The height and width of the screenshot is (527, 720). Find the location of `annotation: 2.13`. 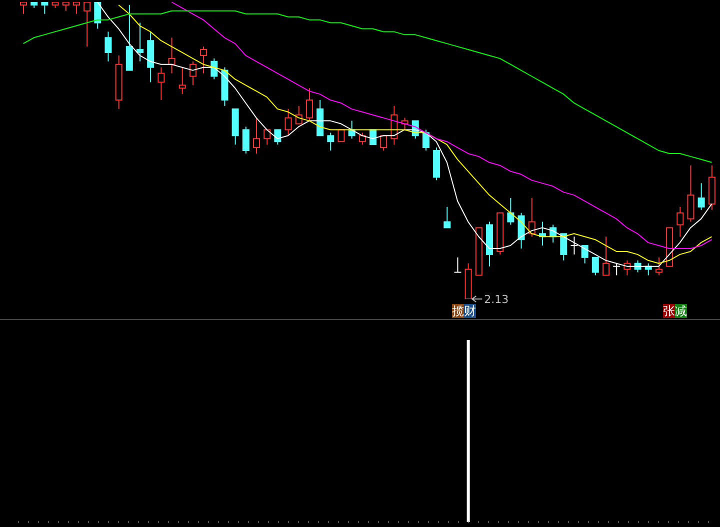

annotation: 2.13 is located at coordinates (496, 299).